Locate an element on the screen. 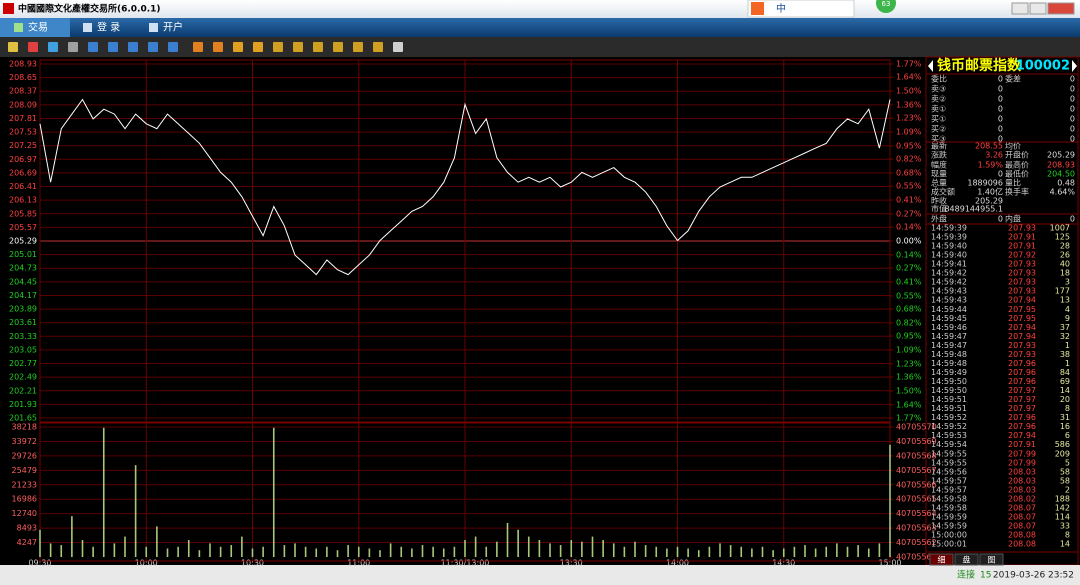 This screenshot has width=1080, height=585. y2-tick-label: 40705564 is located at coordinates (916, 513).